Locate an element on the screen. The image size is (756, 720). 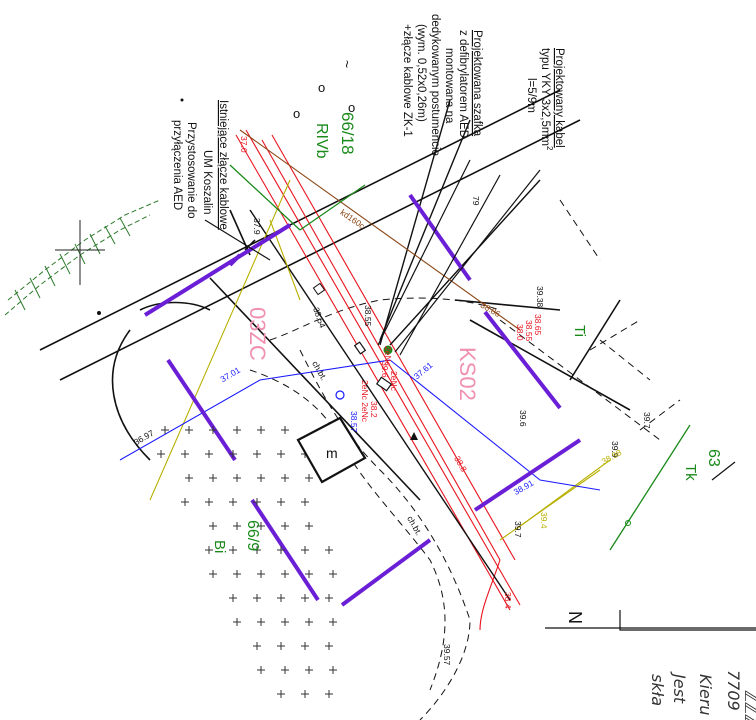
svg-text: 39.57 is located at coordinates (447, 655).